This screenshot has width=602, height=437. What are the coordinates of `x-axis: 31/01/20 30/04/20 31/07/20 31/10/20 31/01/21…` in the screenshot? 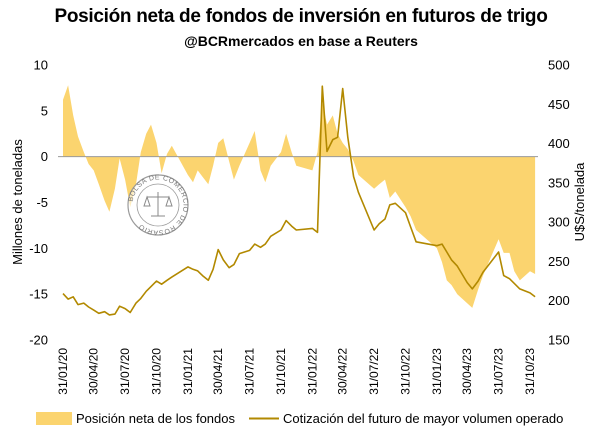 It's located at (296, 371).